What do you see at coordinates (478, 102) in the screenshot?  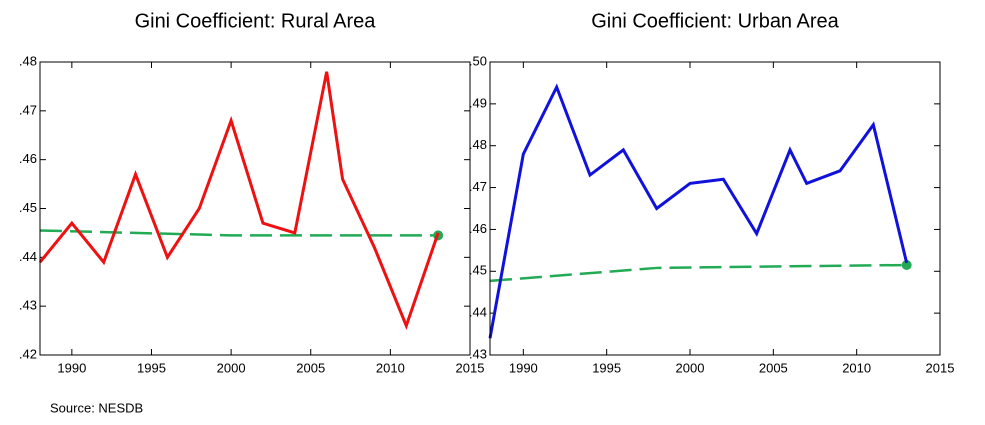 I see `y-tick-label: .49` at bounding box center [478, 102].